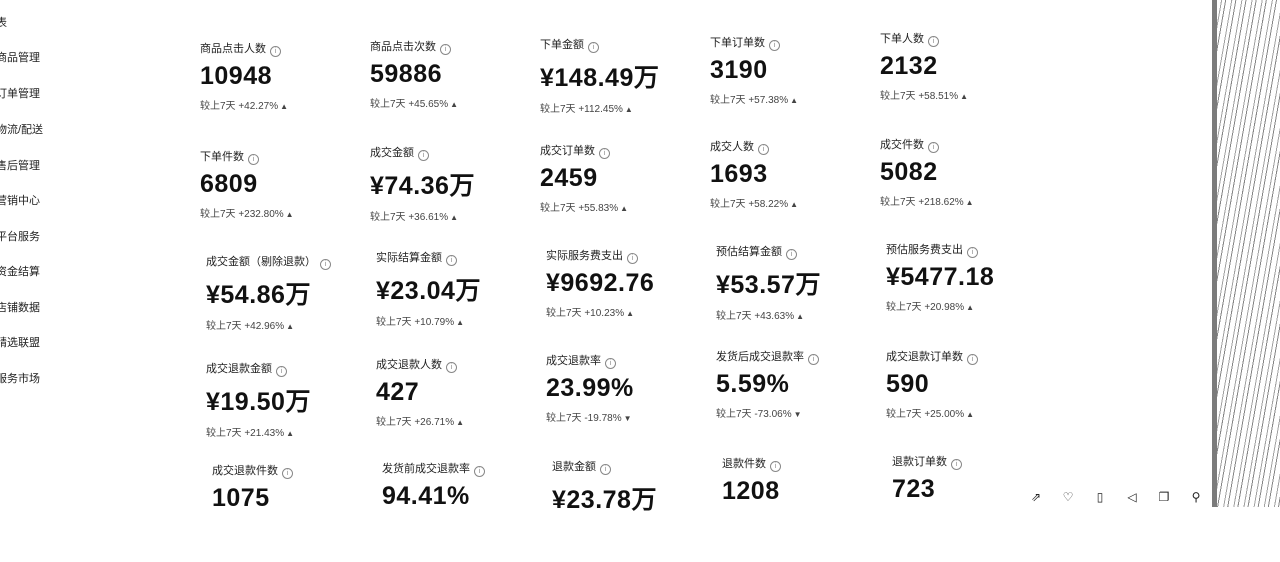 The image size is (1280, 562). What do you see at coordinates (20, 201) in the screenshot?
I see `sidebar-item: 营销中心` at bounding box center [20, 201].